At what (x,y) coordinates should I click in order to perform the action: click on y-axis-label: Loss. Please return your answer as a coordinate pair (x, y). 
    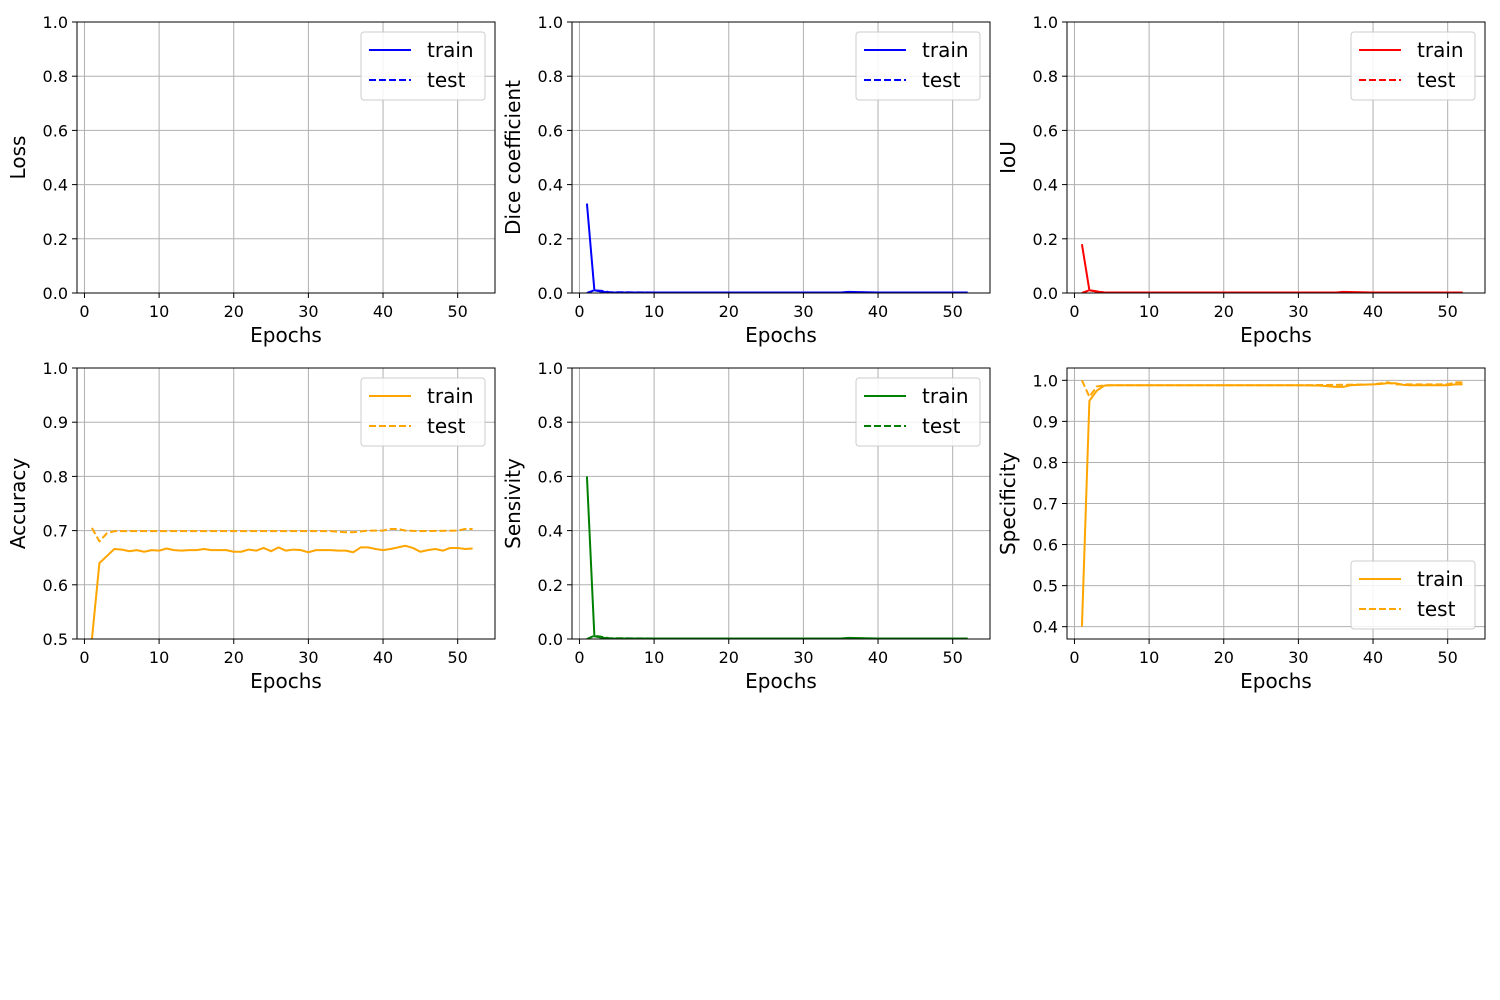
    Looking at the image, I should click on (18, 158).